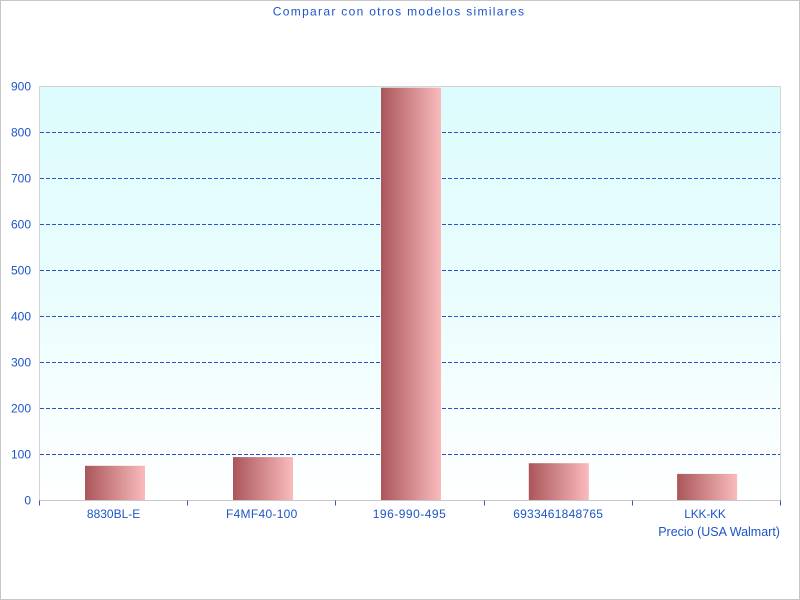  What do you see at coordinates (719, 532) in the screenshot?
I see `svg-text: Precio (USA Walmart)` at bounding box center [719, 532].